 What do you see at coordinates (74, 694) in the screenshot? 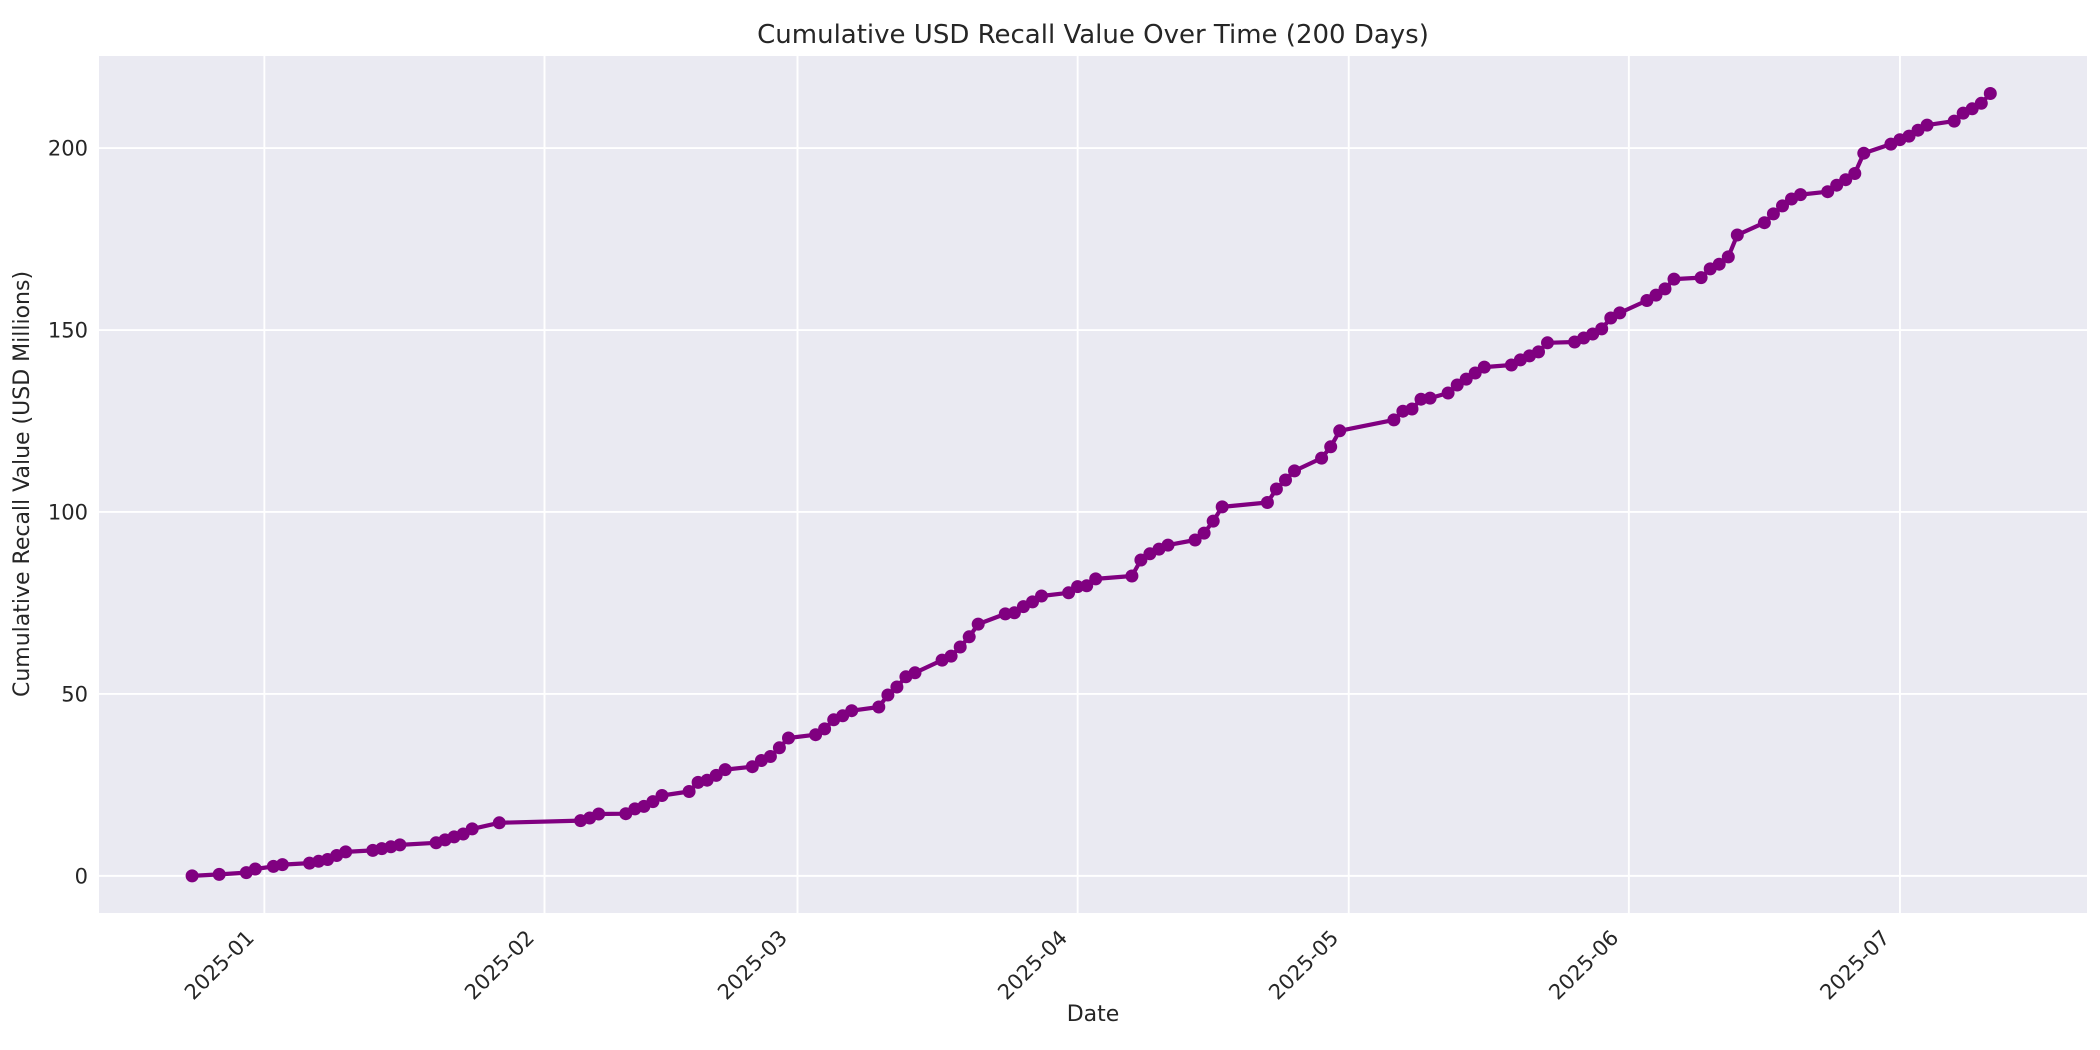
I see `y-tick-label: 50` at bounding box center [74, 694].